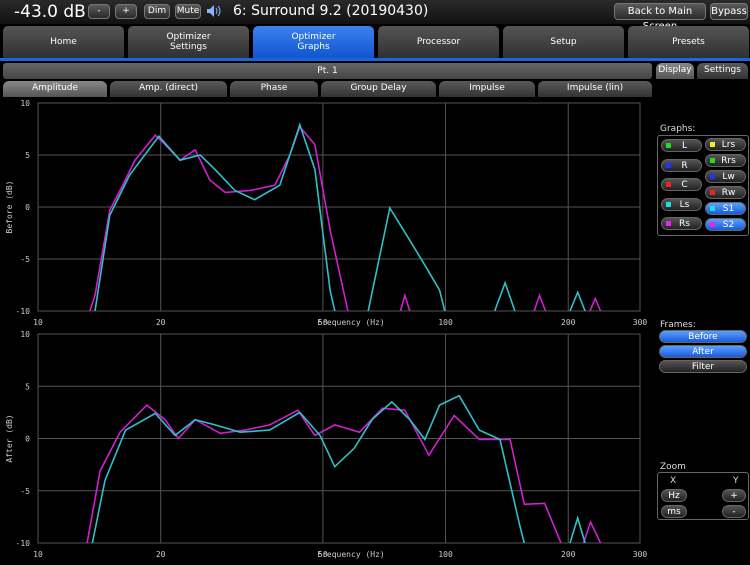 Image resolution: width=750 pixels, height=565 pixels. Describe the element at coordinates (188, 47) in the screenshot. I see `tab-label: Settings` at that location.